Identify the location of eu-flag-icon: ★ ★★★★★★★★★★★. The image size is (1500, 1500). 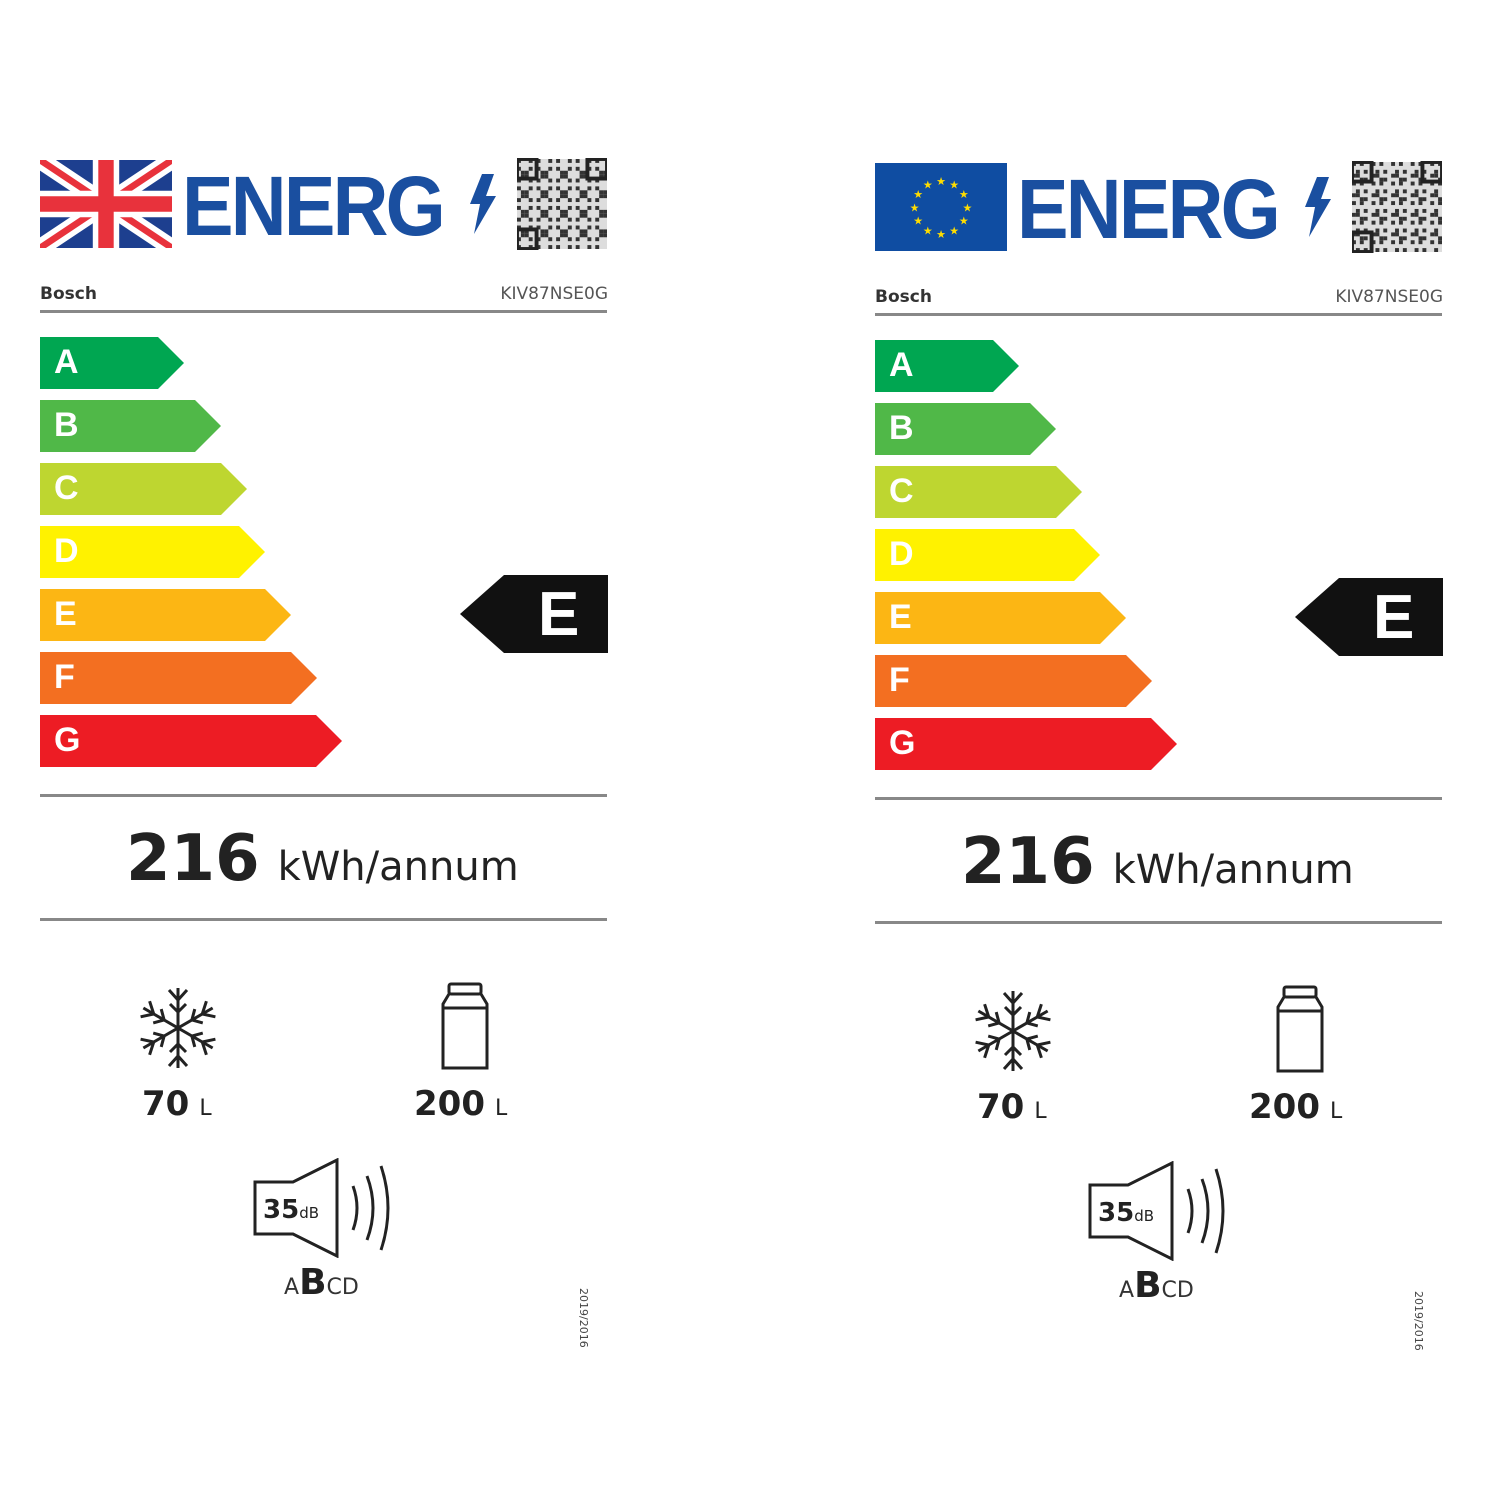
(941, 207).